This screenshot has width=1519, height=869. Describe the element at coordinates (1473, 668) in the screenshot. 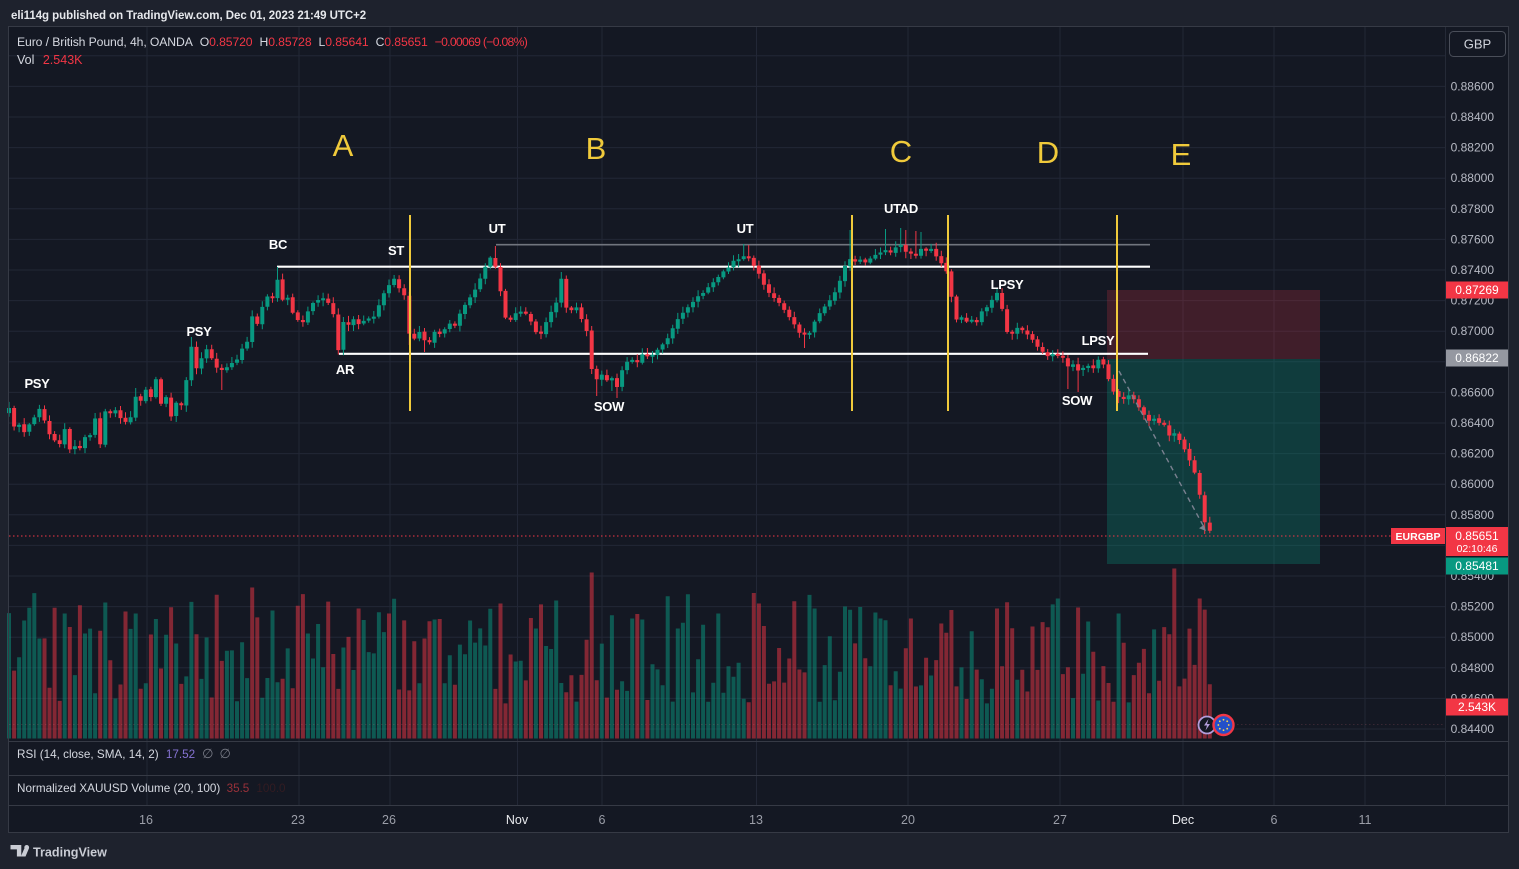

I see `svg-text: 0.84800` at that location.